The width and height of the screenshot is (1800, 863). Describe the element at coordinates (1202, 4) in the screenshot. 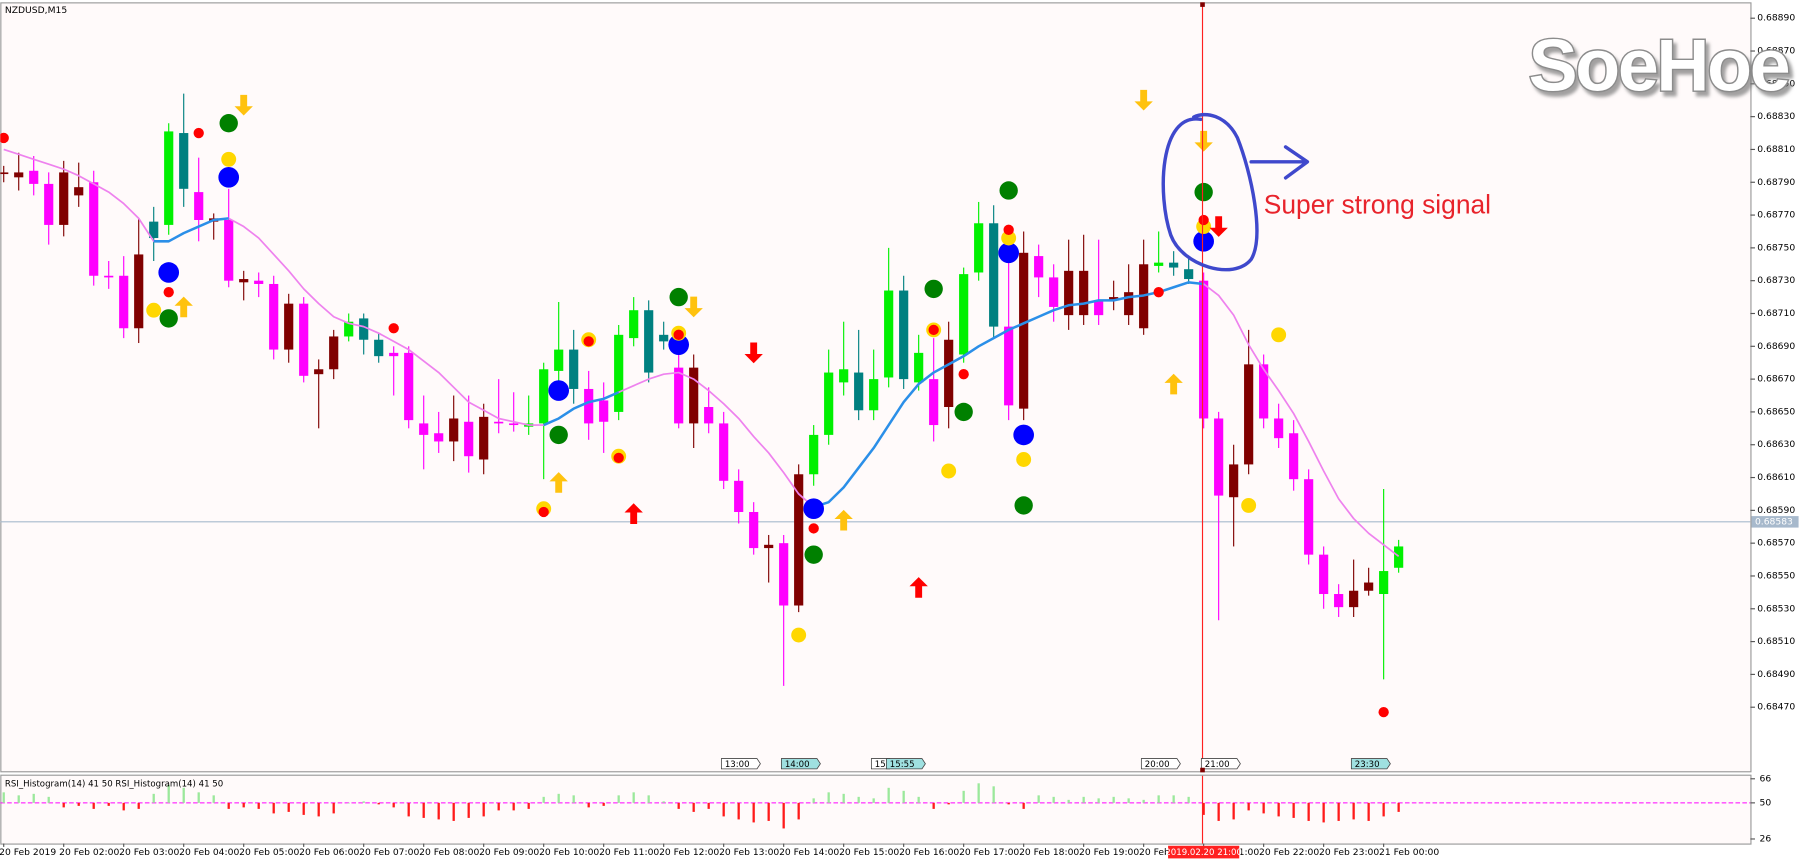

I see `crosshair-marker` at that location.